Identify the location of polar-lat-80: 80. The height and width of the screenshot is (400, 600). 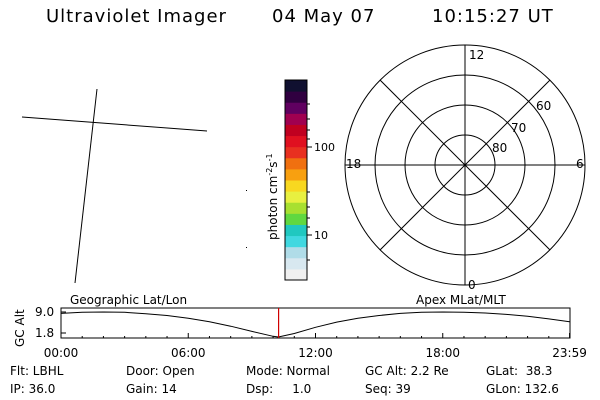
(499, 148).